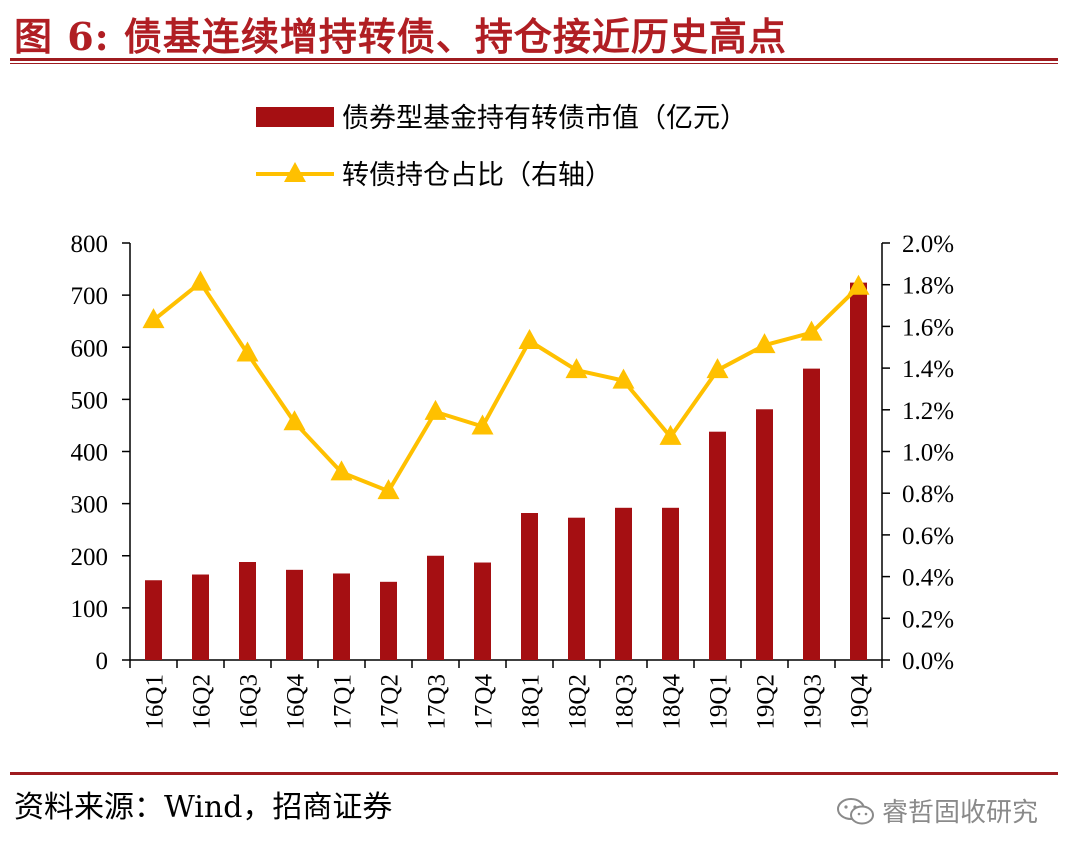 The image size is (1080, 858). What do you see at coordinates (813, 702) in the screenshot?
I see `x-tick-label: 19Q3` at bounding box center [813, 702].